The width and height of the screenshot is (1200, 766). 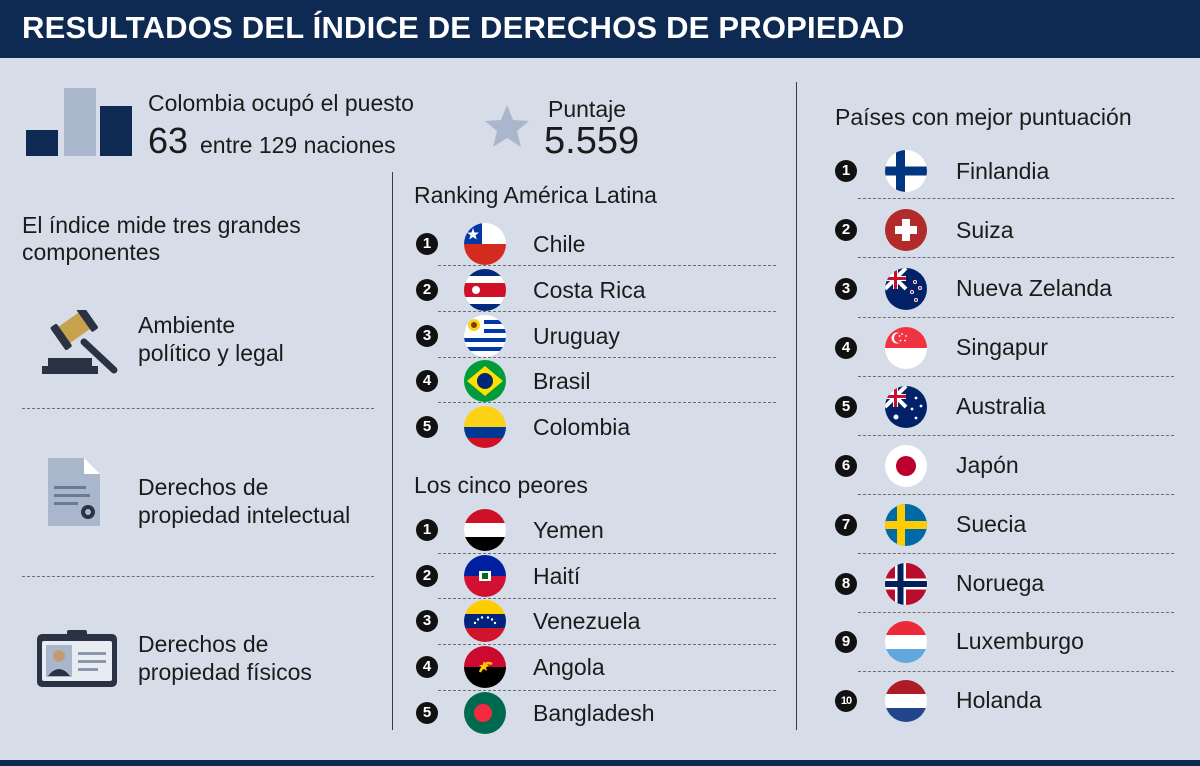 I want to click on latam-country: Brasil, so click(x=562, y=381).